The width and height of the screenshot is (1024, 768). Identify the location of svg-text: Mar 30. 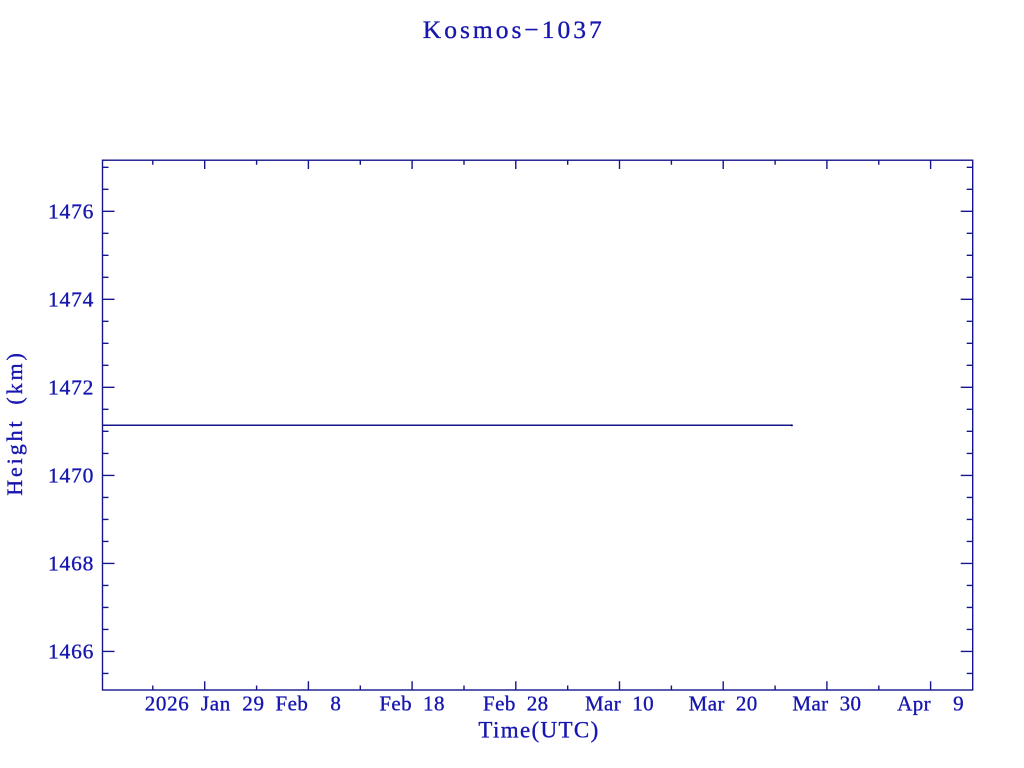
(826, 704).